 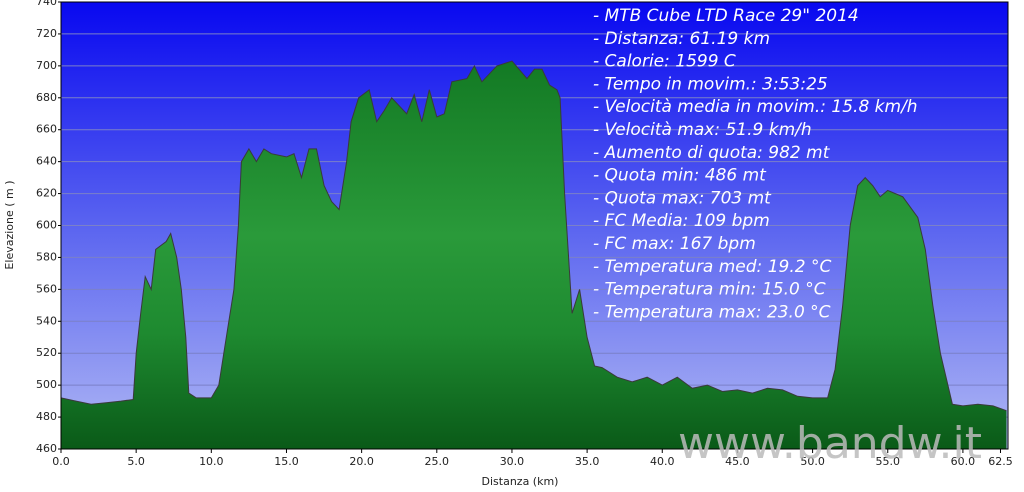 What do you see at coordinates (680, 176) in the screenshot?
I see `annotation: - Quota min: 486 mt` at bounding box center [680, 176].